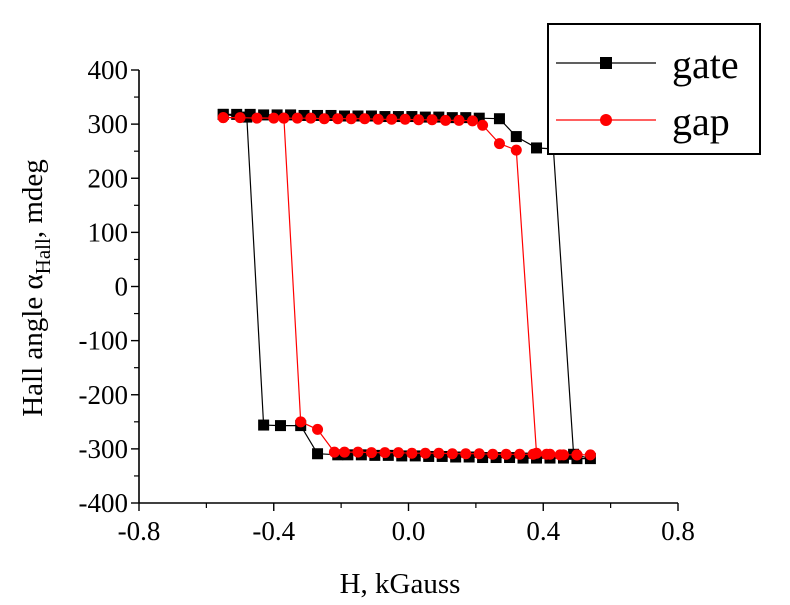  I want to click on y-axis-title: Hall angle αHall, mdeg, so click(36, 288).